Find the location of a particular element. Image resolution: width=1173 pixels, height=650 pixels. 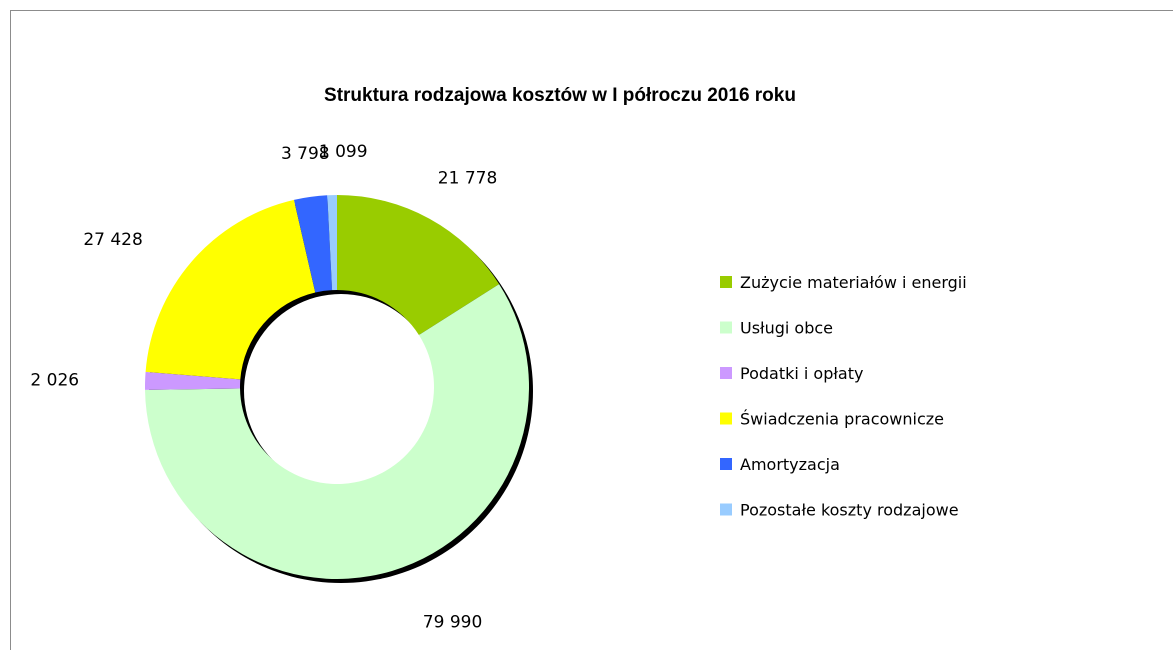

data-label-6: 1 099 is located at coordinates (343, 152).